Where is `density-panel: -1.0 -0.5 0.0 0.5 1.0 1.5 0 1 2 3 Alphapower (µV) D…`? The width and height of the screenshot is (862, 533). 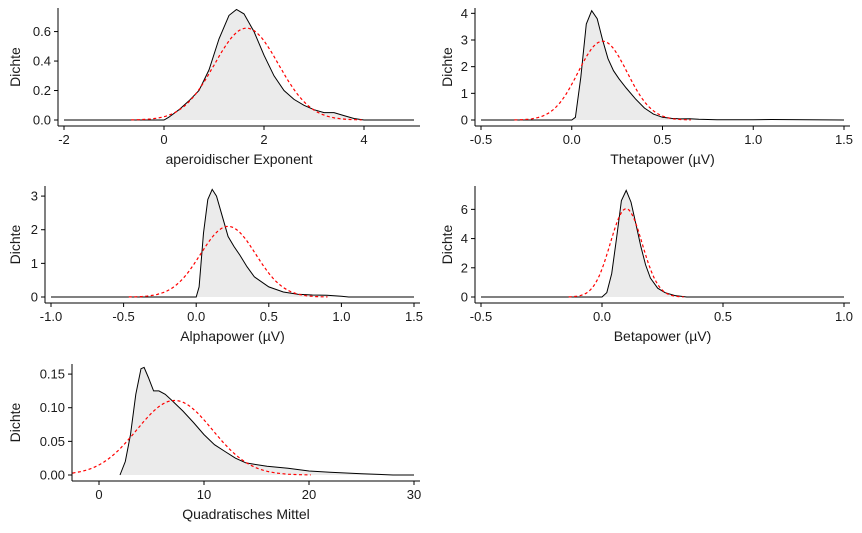 density-panel: -1.0 -0.5 0.0 0.5 1.0 1.5 0 1 2 3 Alphapower (µV) D… is located at coordinates (215, 265).